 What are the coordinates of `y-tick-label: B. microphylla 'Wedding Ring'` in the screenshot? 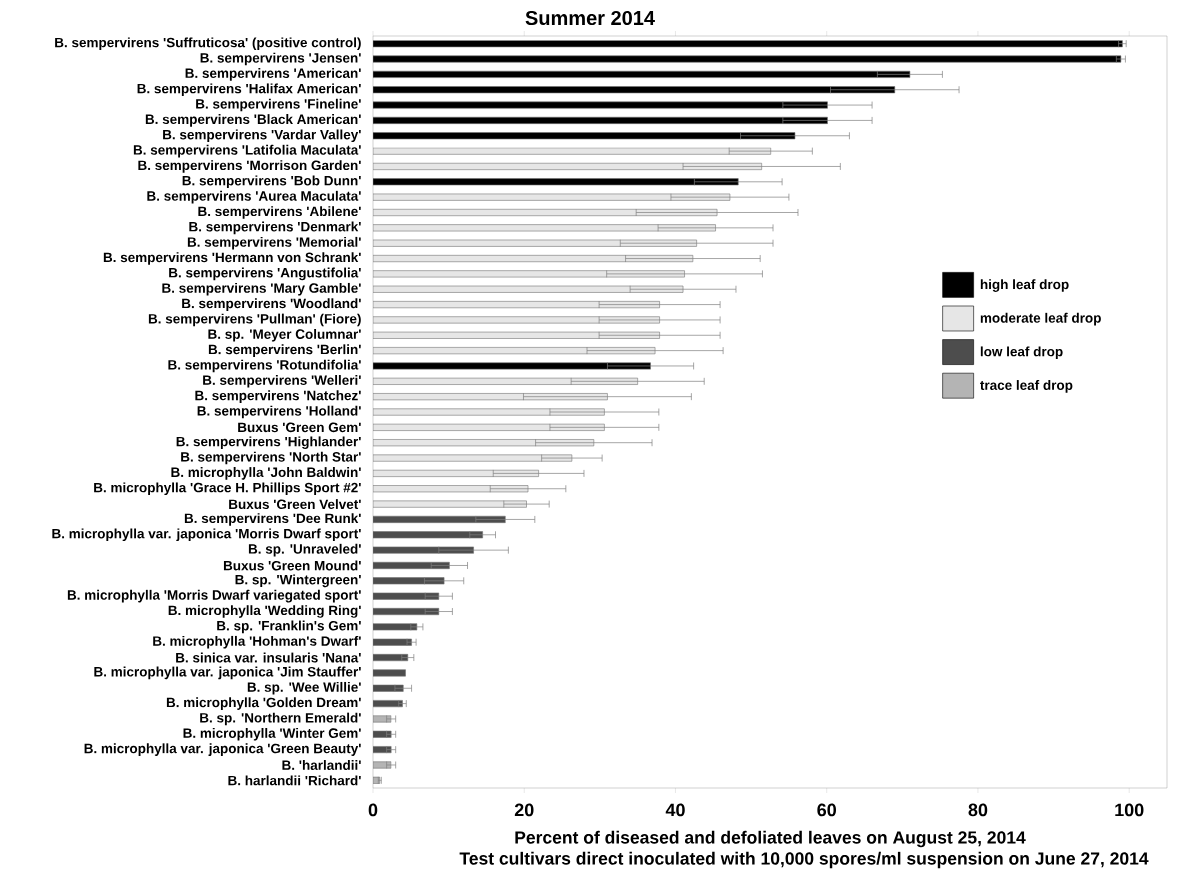 It's located at (264, 611).